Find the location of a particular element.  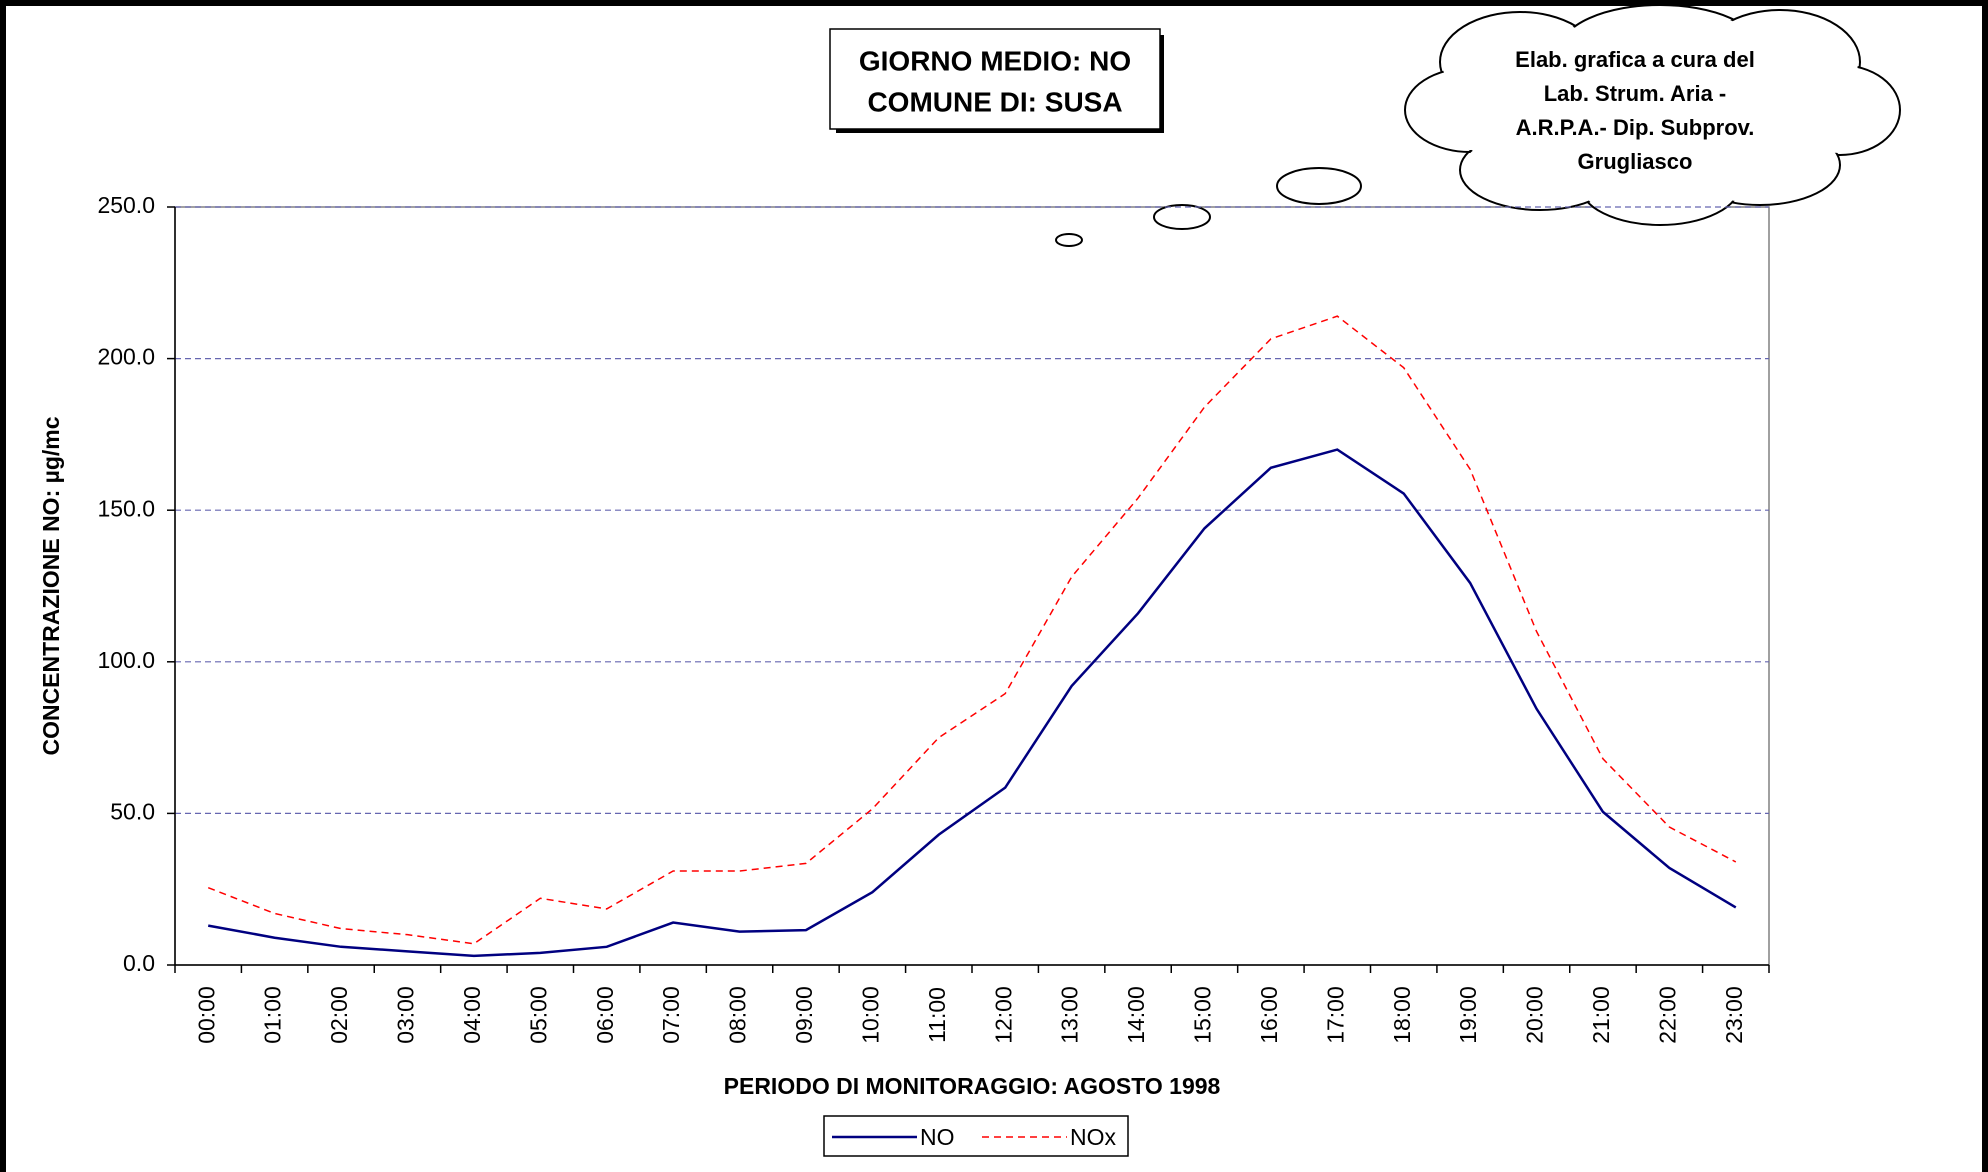

chart-title: GIORNO MEDIO: NO is located at coordinates (995, 60).